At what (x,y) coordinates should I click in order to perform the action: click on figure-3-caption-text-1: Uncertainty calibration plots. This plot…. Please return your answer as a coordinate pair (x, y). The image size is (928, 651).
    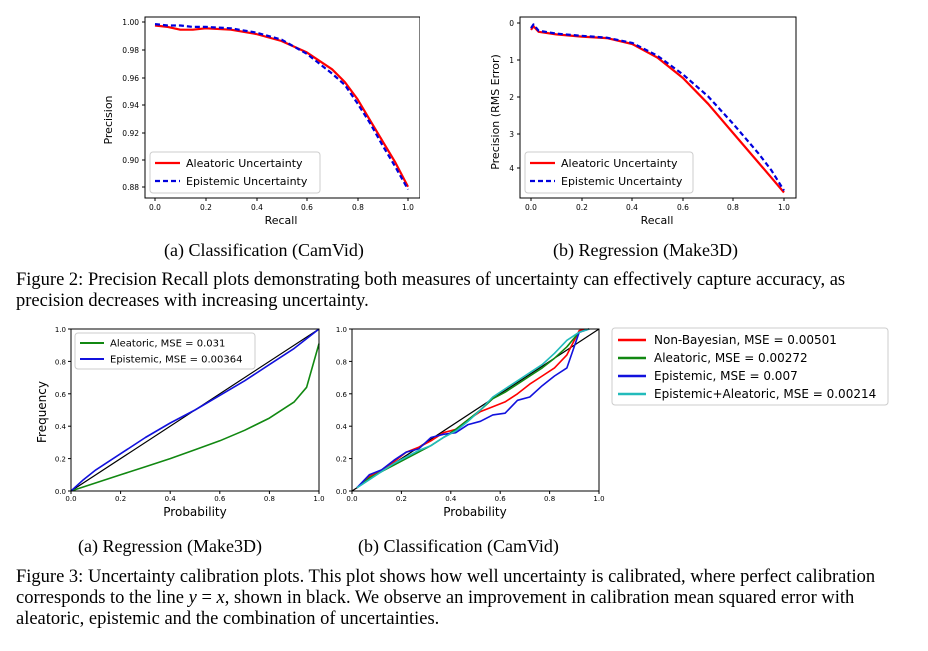
    Looking at the image, I should click on (446, 587).